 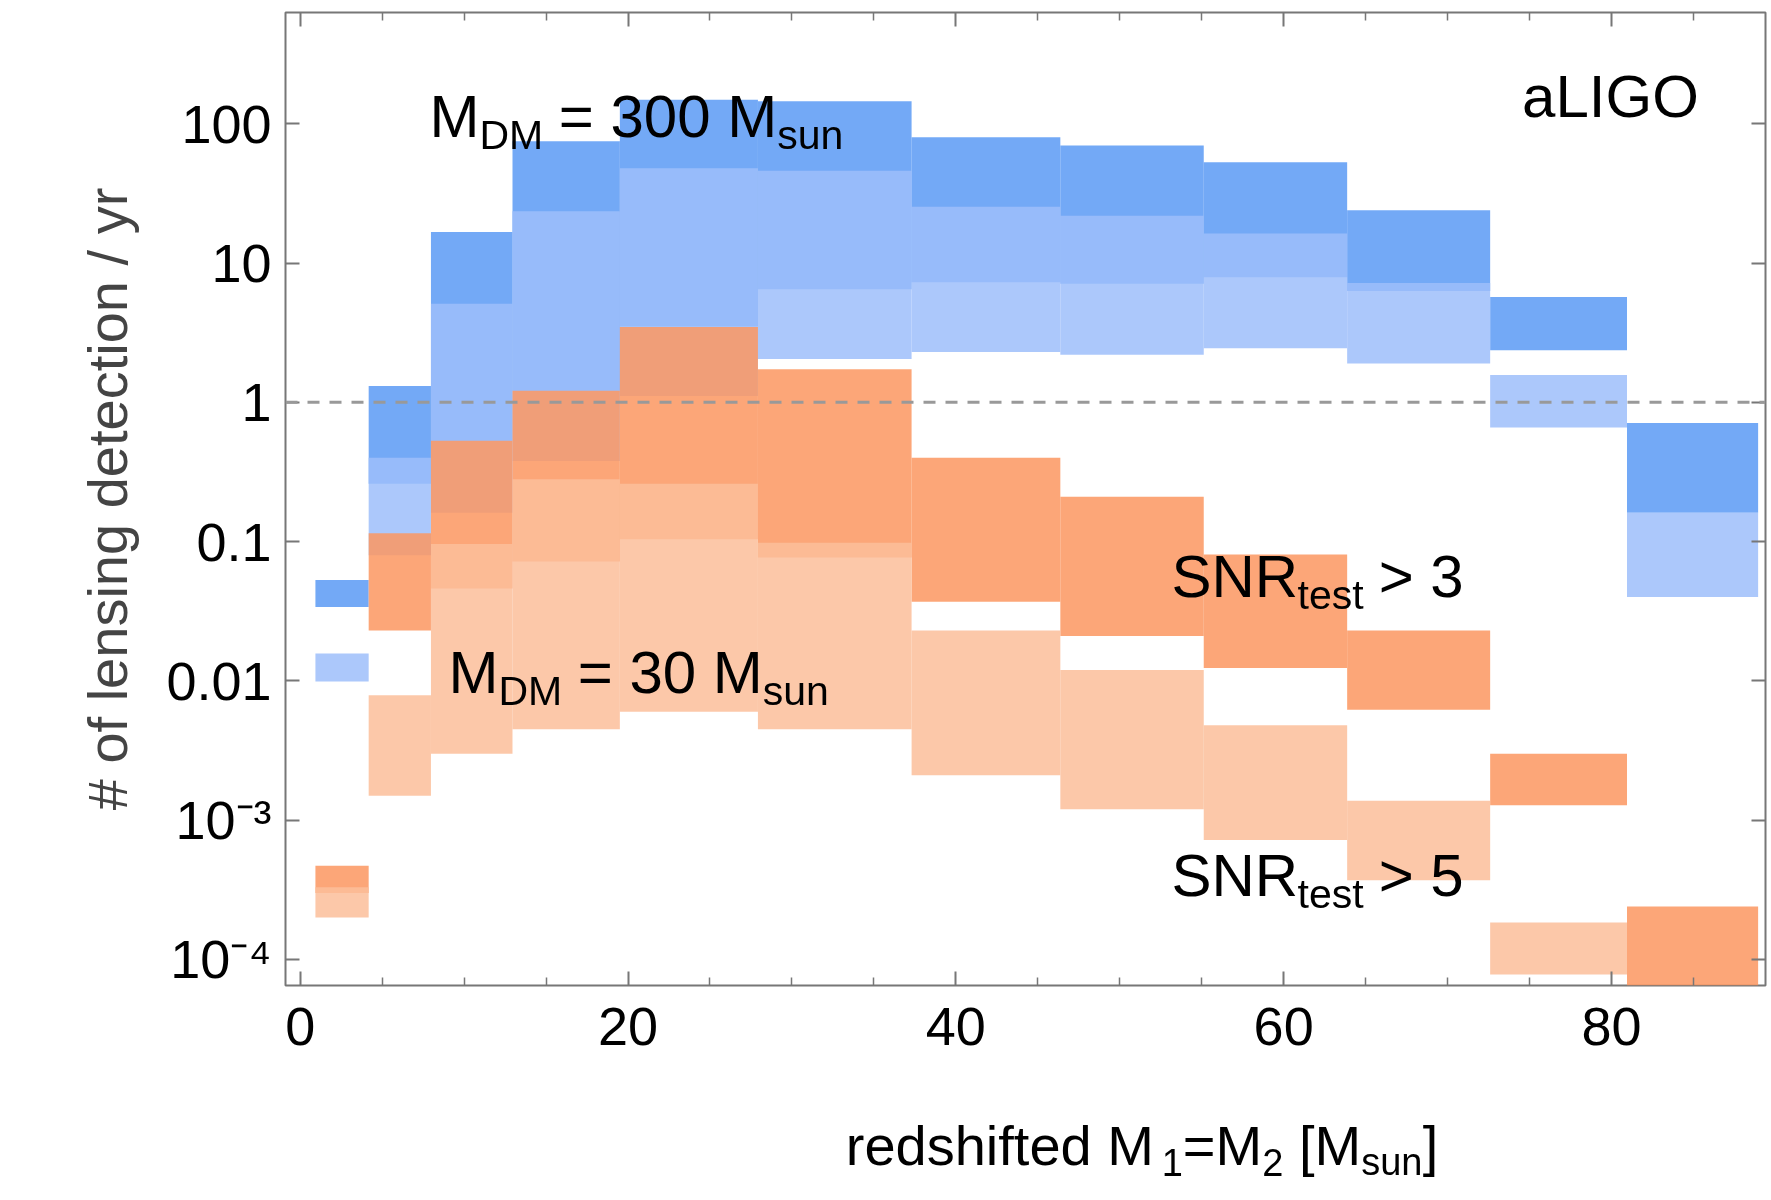 I want to click on annotation: aLIGO, so click(x=1610, y=96).